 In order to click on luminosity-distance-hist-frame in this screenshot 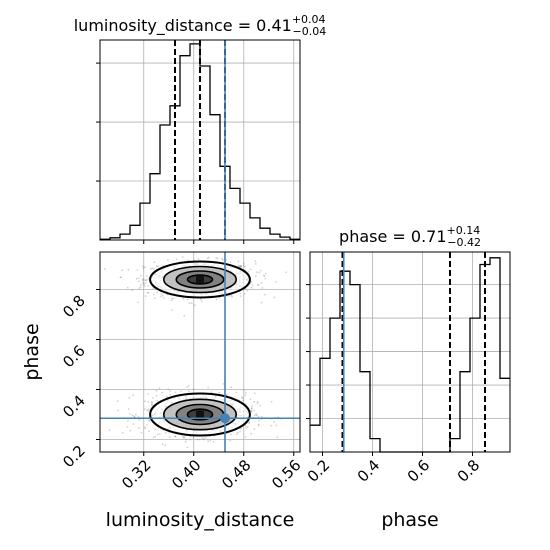, I will do `click(200, 140)`.